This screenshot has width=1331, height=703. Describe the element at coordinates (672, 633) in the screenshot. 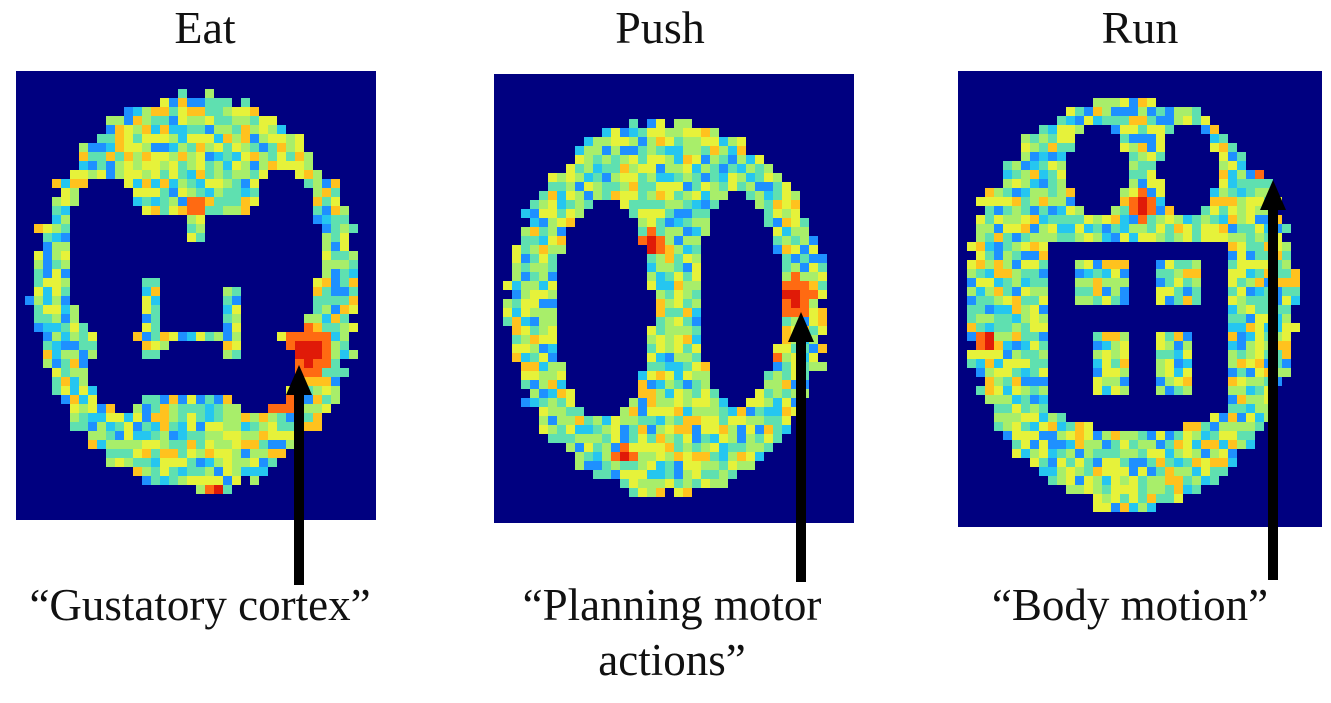

I see `caption-push: “Planning motor actions”` at that location.